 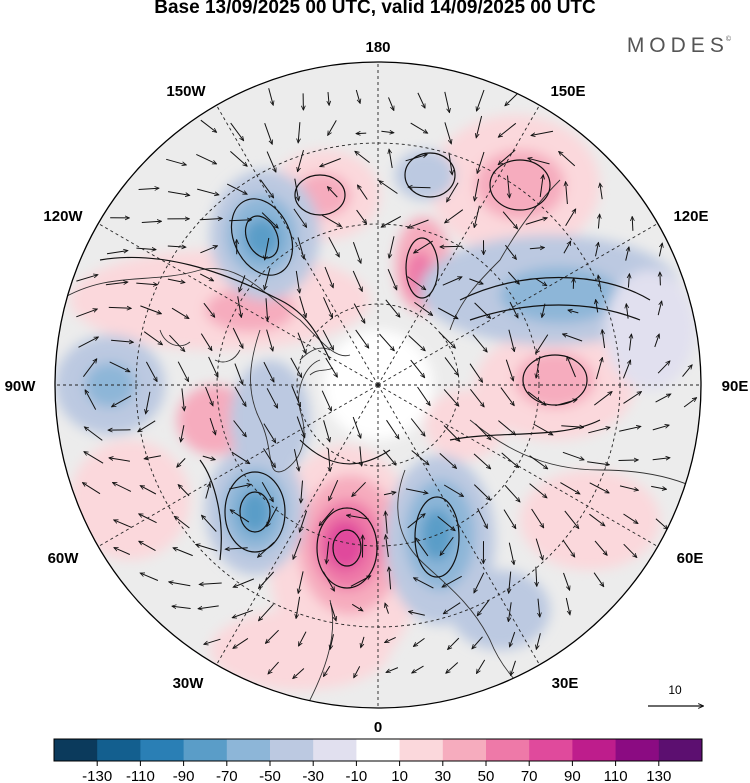 What do you see at coordinates (140, 775) in the screenshot?
I see `colorbar-label: -110` at bounding box center [140, 775].